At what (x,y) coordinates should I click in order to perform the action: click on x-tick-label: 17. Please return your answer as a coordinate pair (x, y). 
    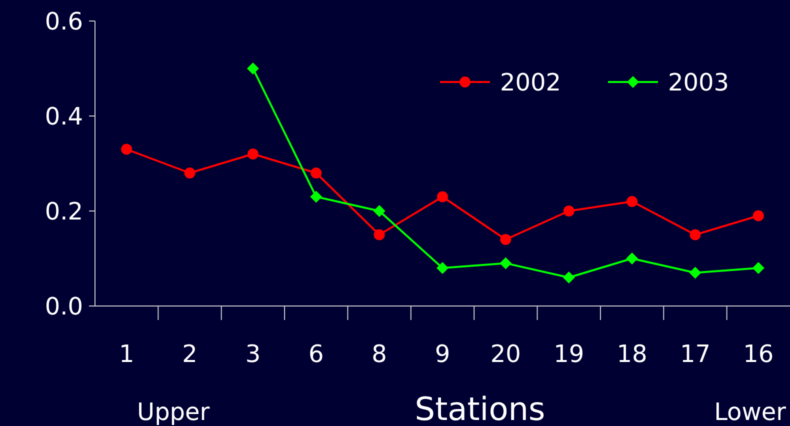
    Looking at the image, I should click on (695, 354).